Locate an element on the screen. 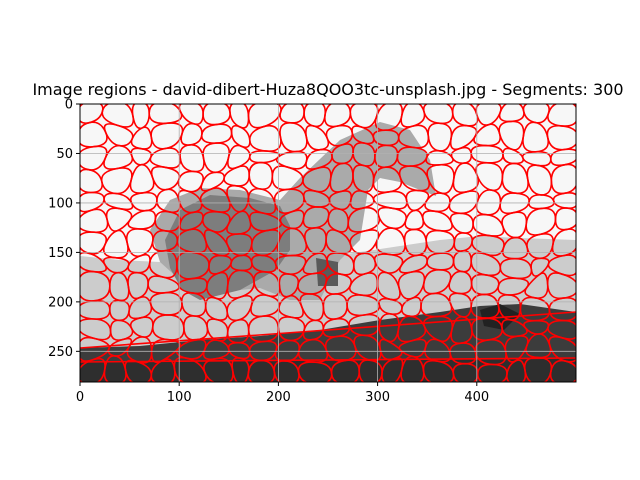  y-tick-label: 100 is located at coordinates (60, 203).